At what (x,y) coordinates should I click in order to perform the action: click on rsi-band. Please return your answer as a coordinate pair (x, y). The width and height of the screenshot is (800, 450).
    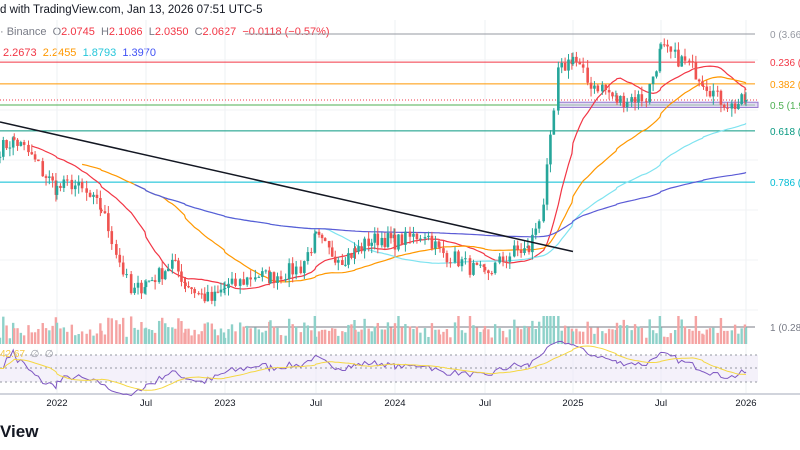
    Looking at the image, I should click on (379, 368).